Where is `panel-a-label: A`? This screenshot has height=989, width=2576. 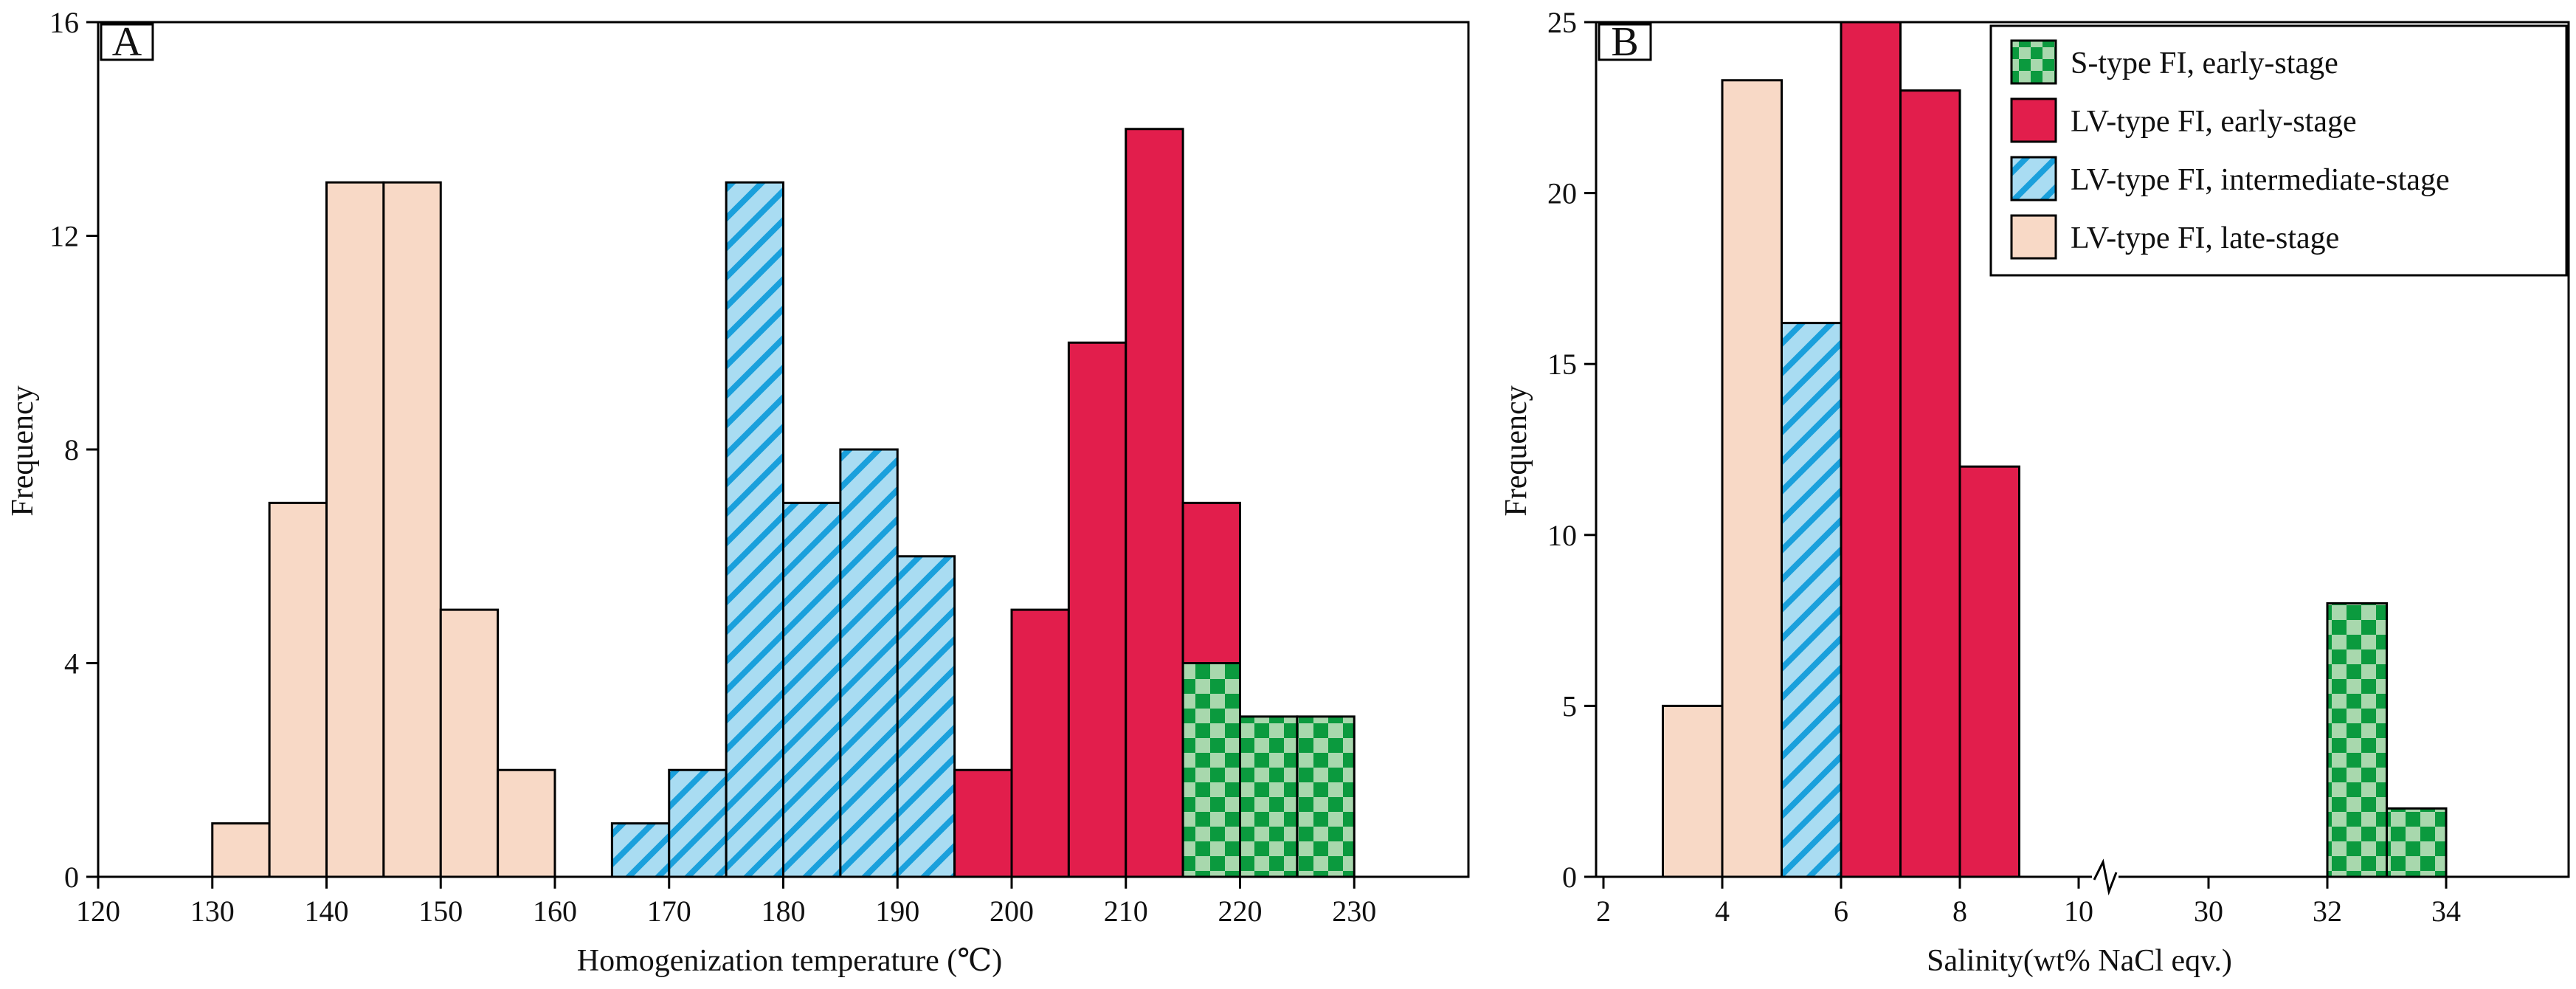
panel-a-label: A is located at coordinates (127, 42).